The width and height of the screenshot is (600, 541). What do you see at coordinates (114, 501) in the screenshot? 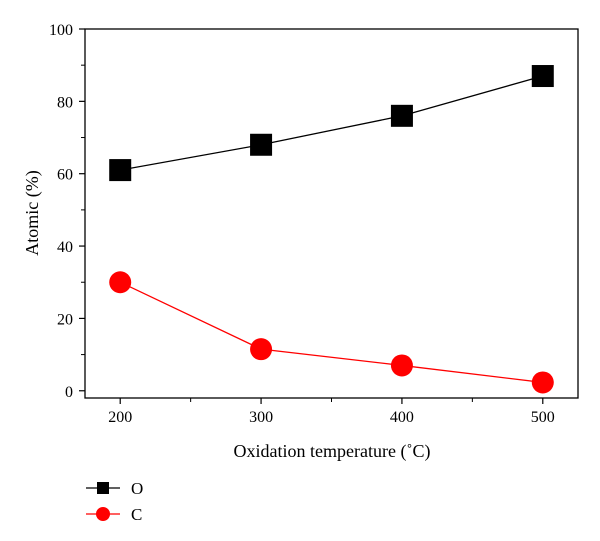
I see `legend: OC` at bounding box center [114, 501].